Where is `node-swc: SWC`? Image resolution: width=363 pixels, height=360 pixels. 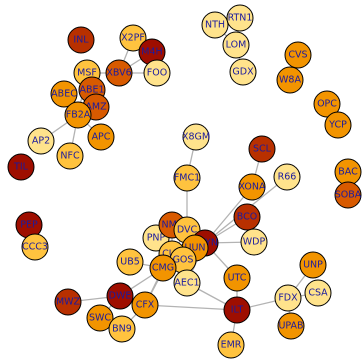 node-swc: SWC is located at coordinates (100, 318).